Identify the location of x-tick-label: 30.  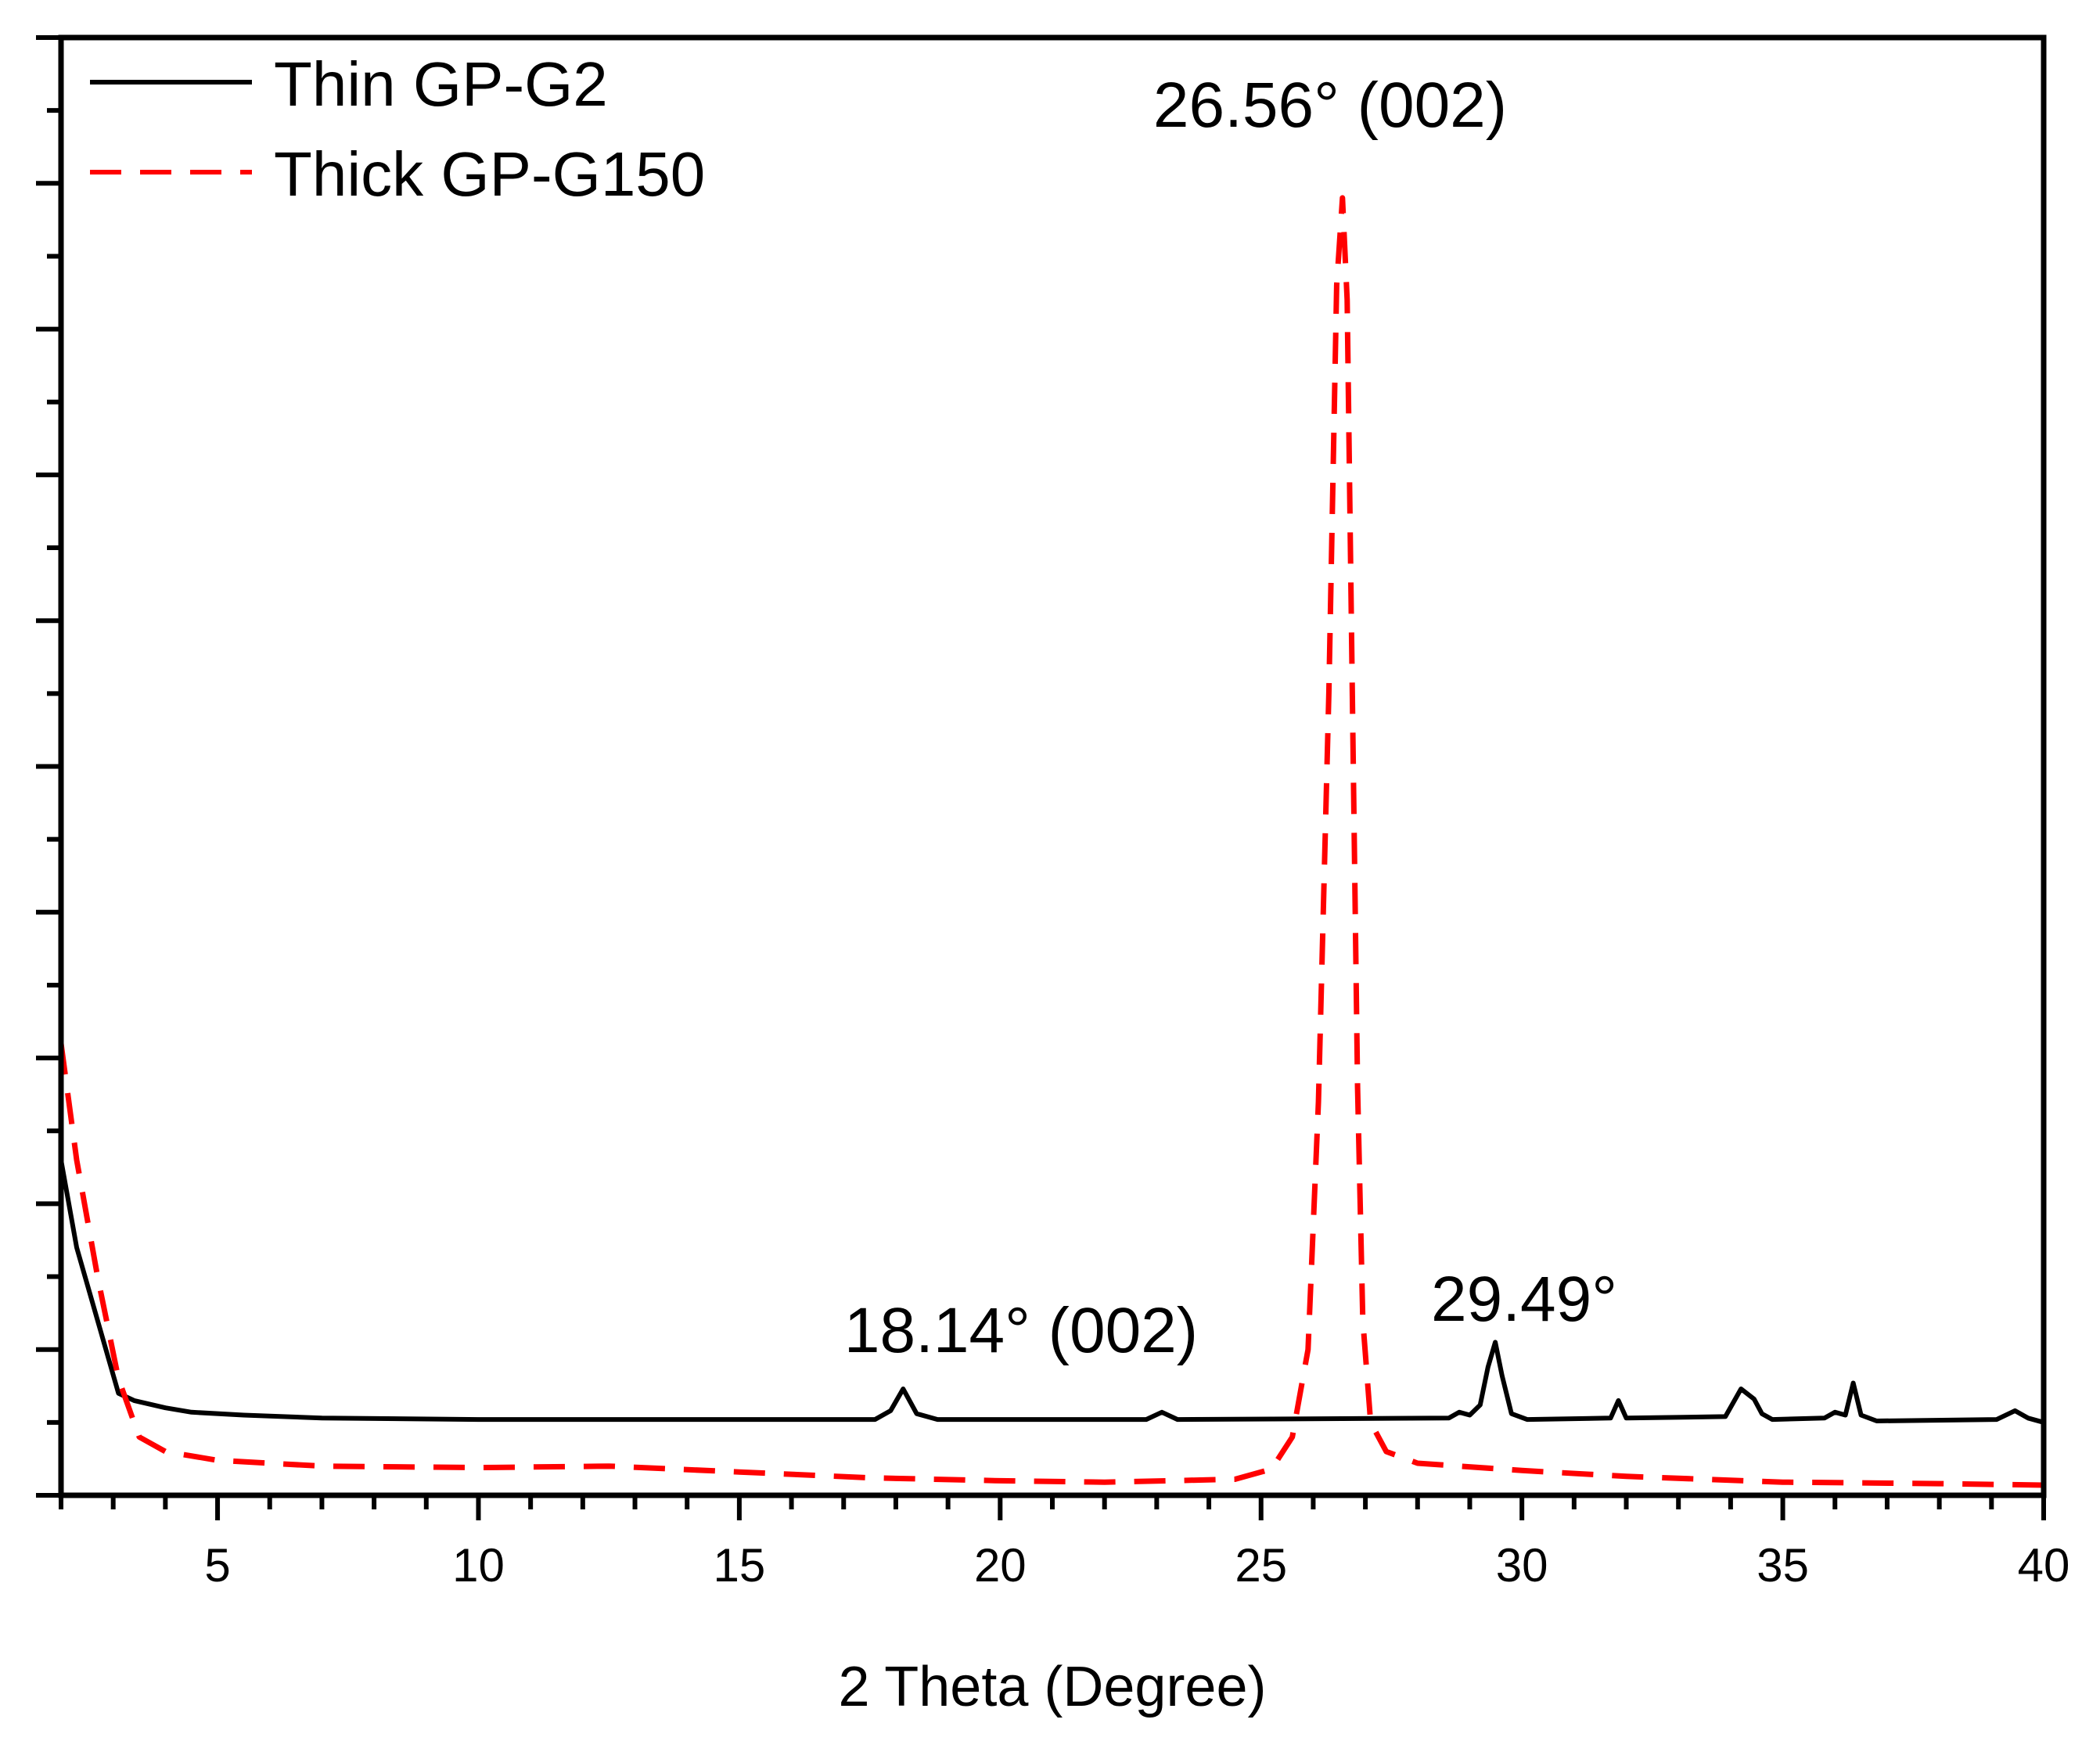
(1522, 1565).